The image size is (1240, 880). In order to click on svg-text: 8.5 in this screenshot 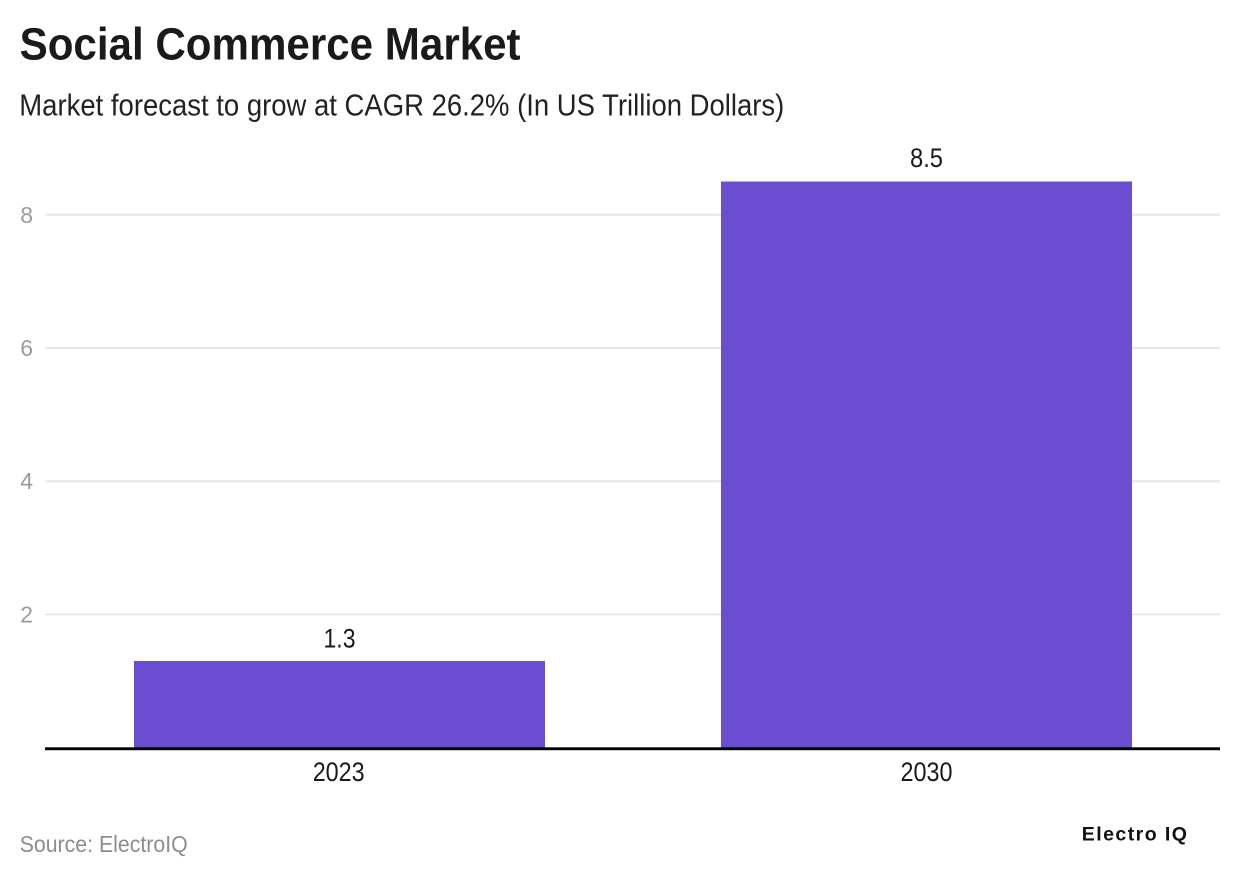, I will do `click(926, 158)`.